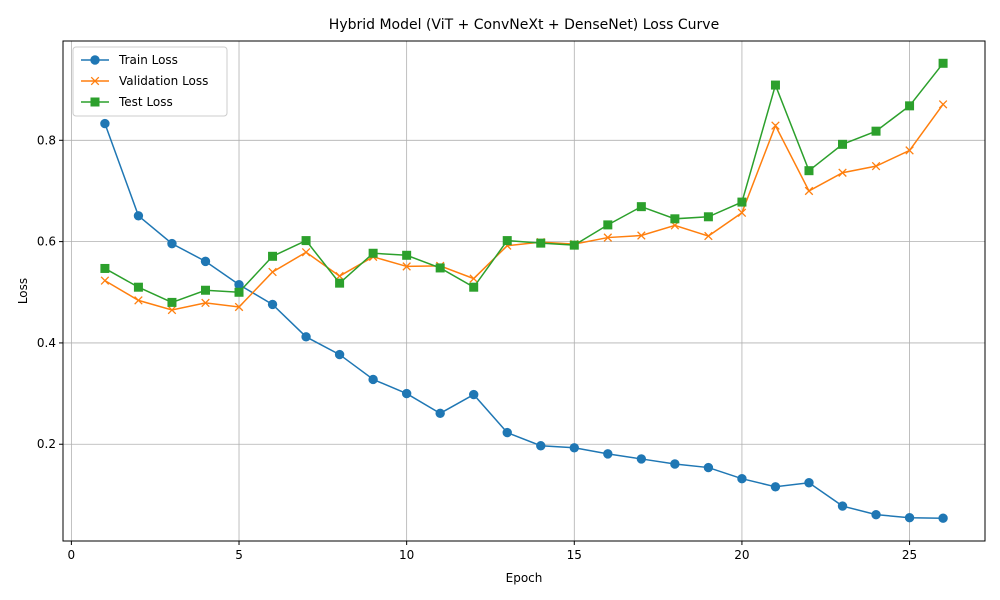 This screenshot has width=1000, height=600. What do you see at coordinates (909, 555) in the screenshot?
I see `x-tick-label: 25` at bounding box center [909, 555].